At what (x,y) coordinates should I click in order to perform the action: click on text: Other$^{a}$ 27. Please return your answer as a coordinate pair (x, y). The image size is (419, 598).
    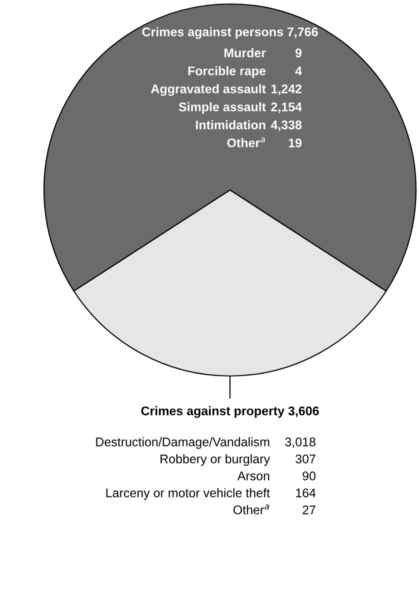
    Looking at the image, I should click on (274, 509).